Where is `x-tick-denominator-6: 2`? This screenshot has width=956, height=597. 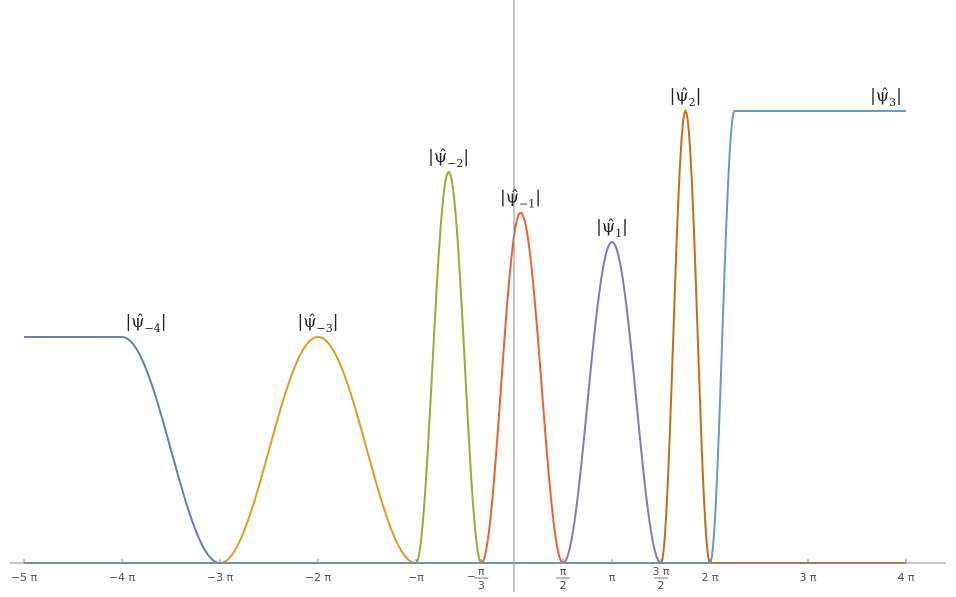 x-tick-denominator-6: 2 is located at coordinates (563, 585).